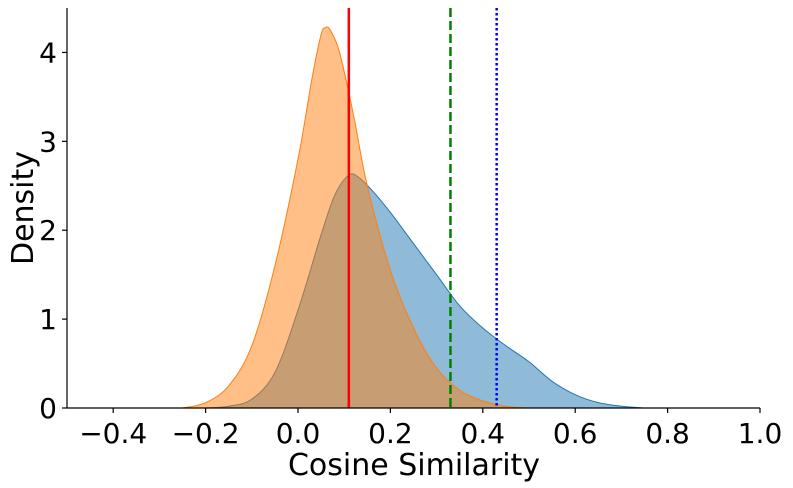 Image resolution: width=793 pixels, height=488 pixels. What do you see at coordinates (667, 433) in the screenshot?
I see `x-tick-label: 0.8` at bounding box center [667, 433].